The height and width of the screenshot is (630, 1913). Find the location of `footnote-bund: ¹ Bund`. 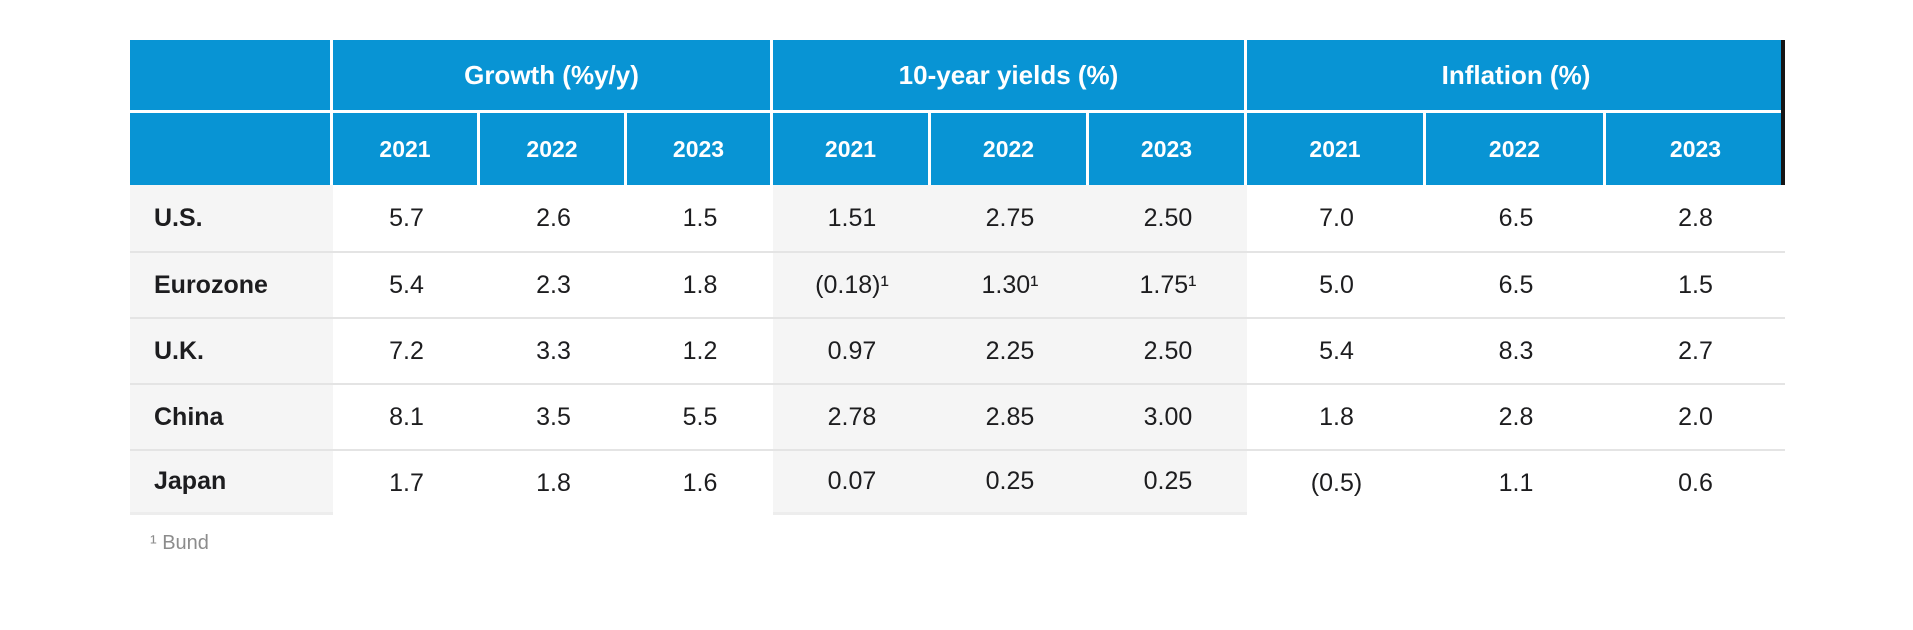

footnote-bund: ¹ Bund is located at coordinates (179, 543).